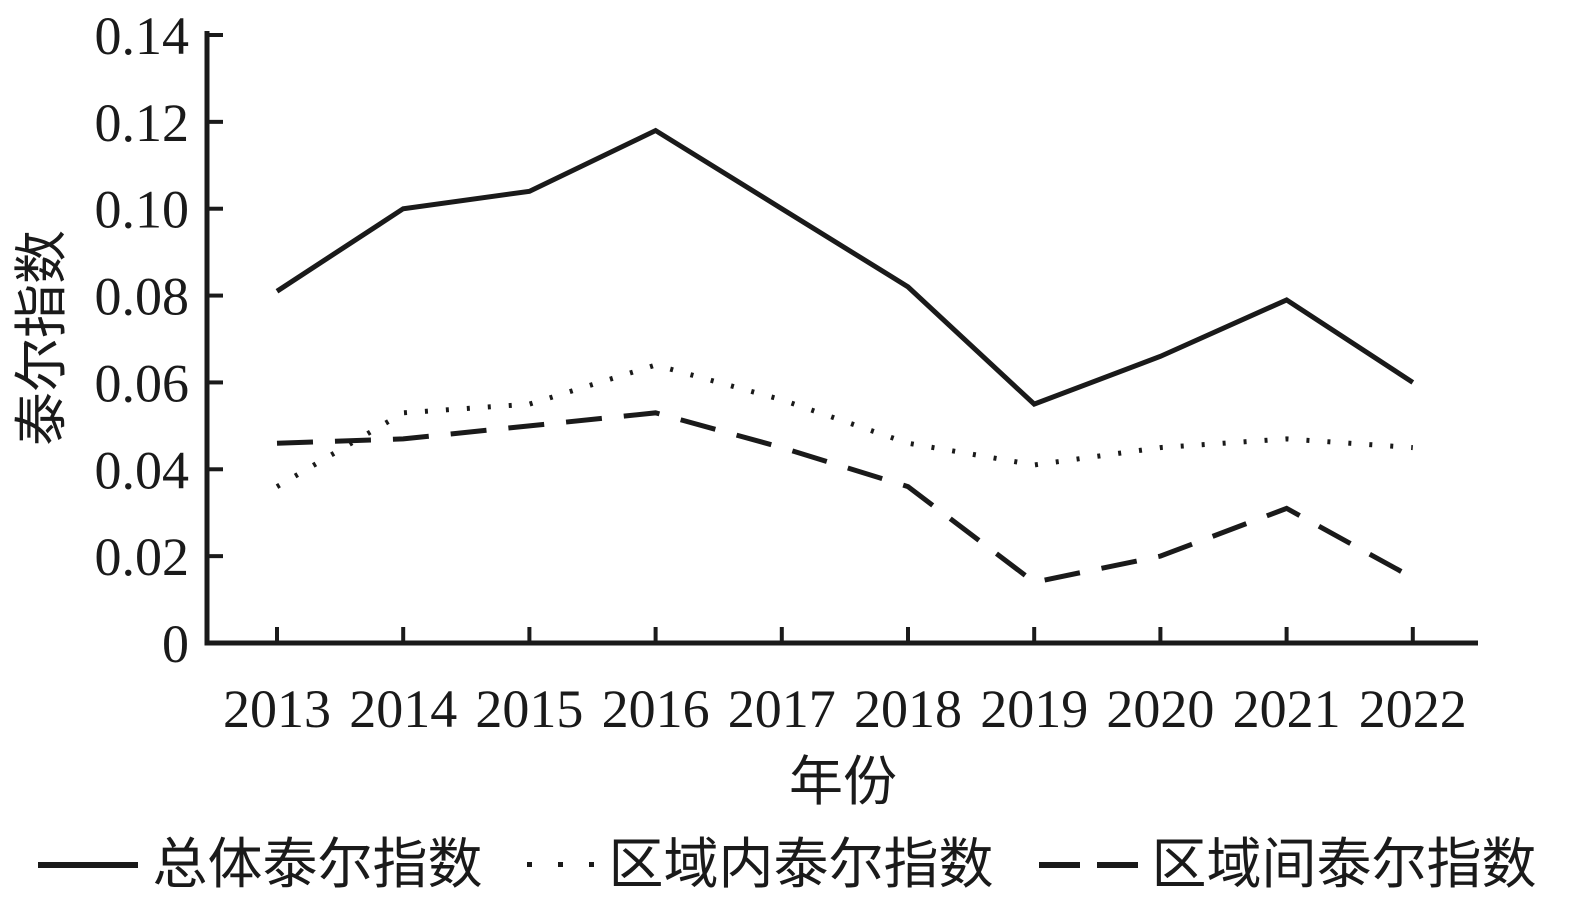  Describe the element at coordinates (845, 683) in the screenshot. I see `x-ticks: 2013 2014 2015 2016 2017 2018 2019 2020 2021 2022` at that location.